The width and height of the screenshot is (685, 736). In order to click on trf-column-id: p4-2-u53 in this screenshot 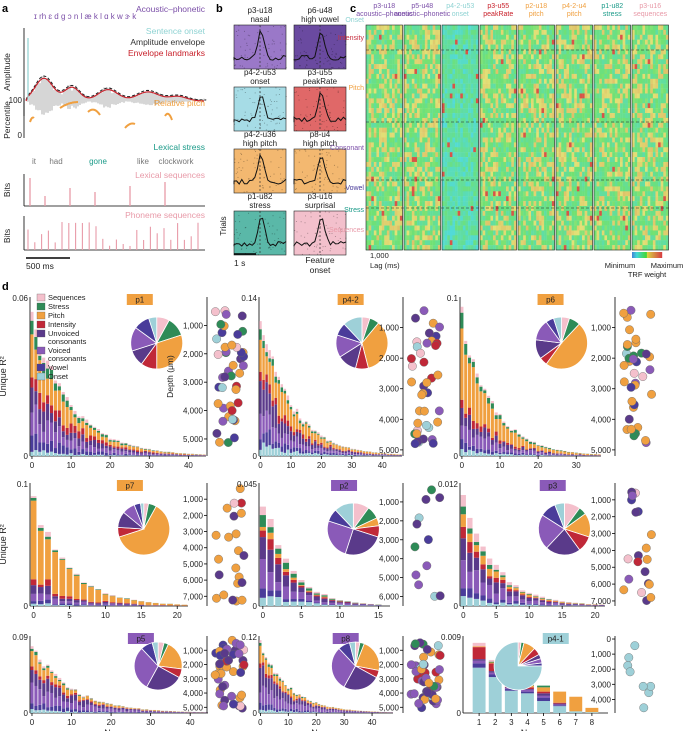, I will do `click(460, 6)`.